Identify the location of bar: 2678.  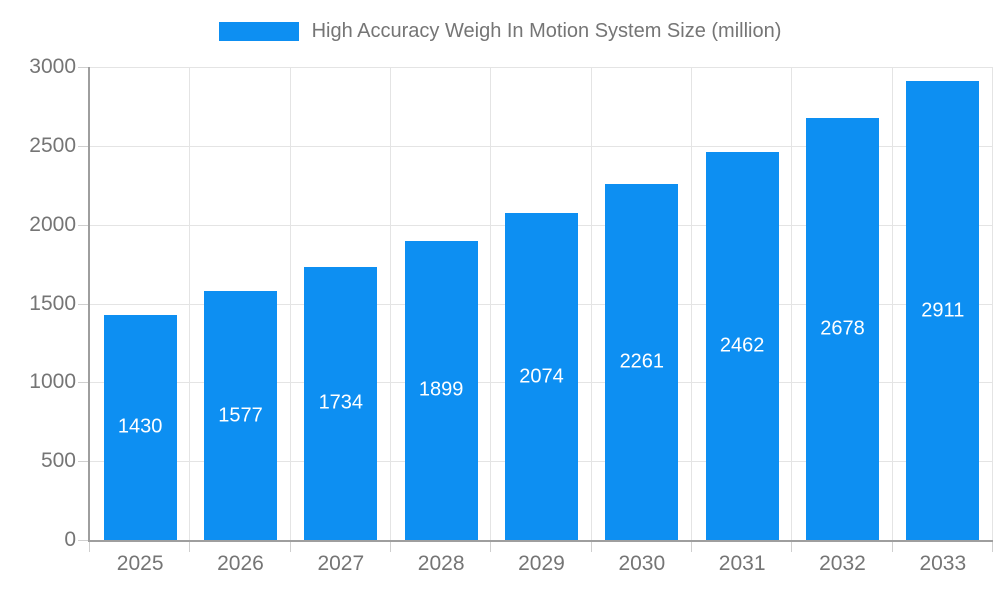
(842, 328).